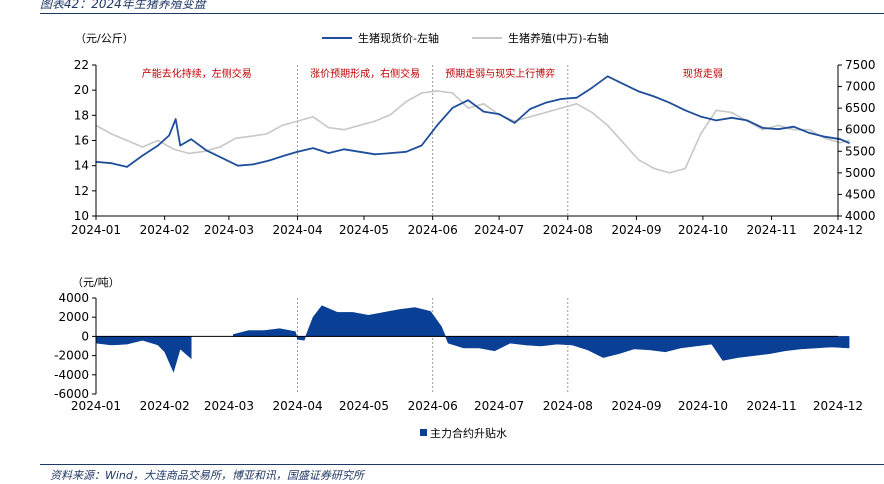  What do you see at coordinates (433, 140) in the screenshot?
I see `divider-lines` at bounding box center [433, 140].